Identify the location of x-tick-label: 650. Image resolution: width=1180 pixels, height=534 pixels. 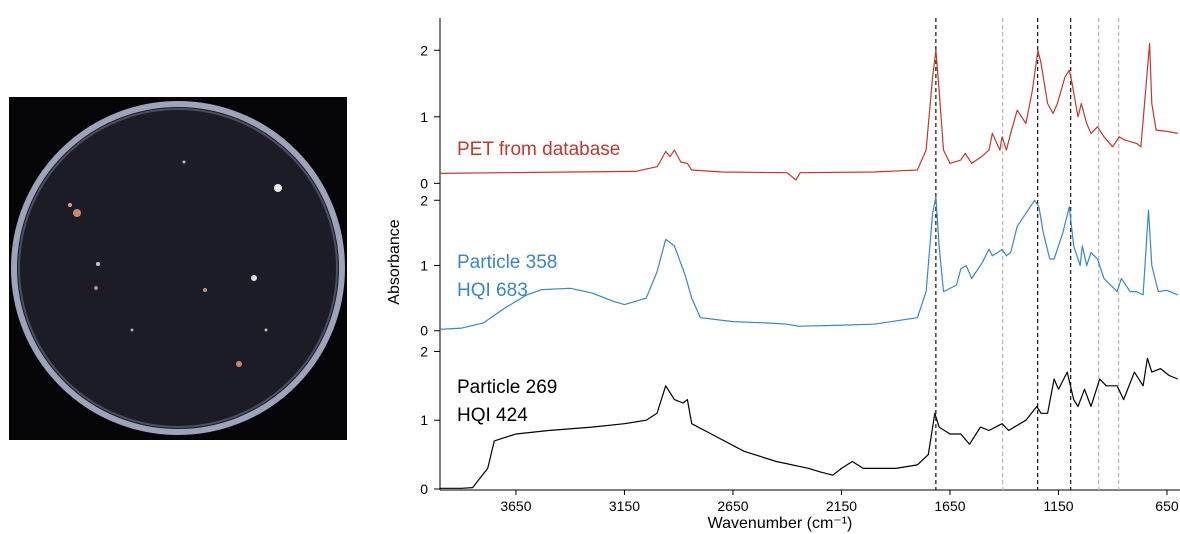
(1167, 506).